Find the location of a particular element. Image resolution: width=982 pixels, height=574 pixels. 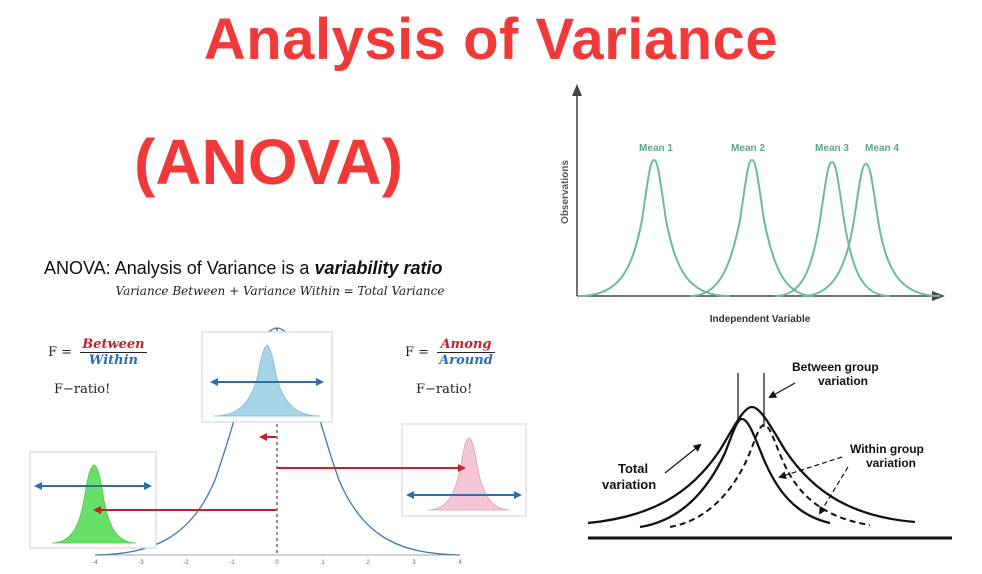

total-variation-label-line1: Total is located at coordinates (633, 468).